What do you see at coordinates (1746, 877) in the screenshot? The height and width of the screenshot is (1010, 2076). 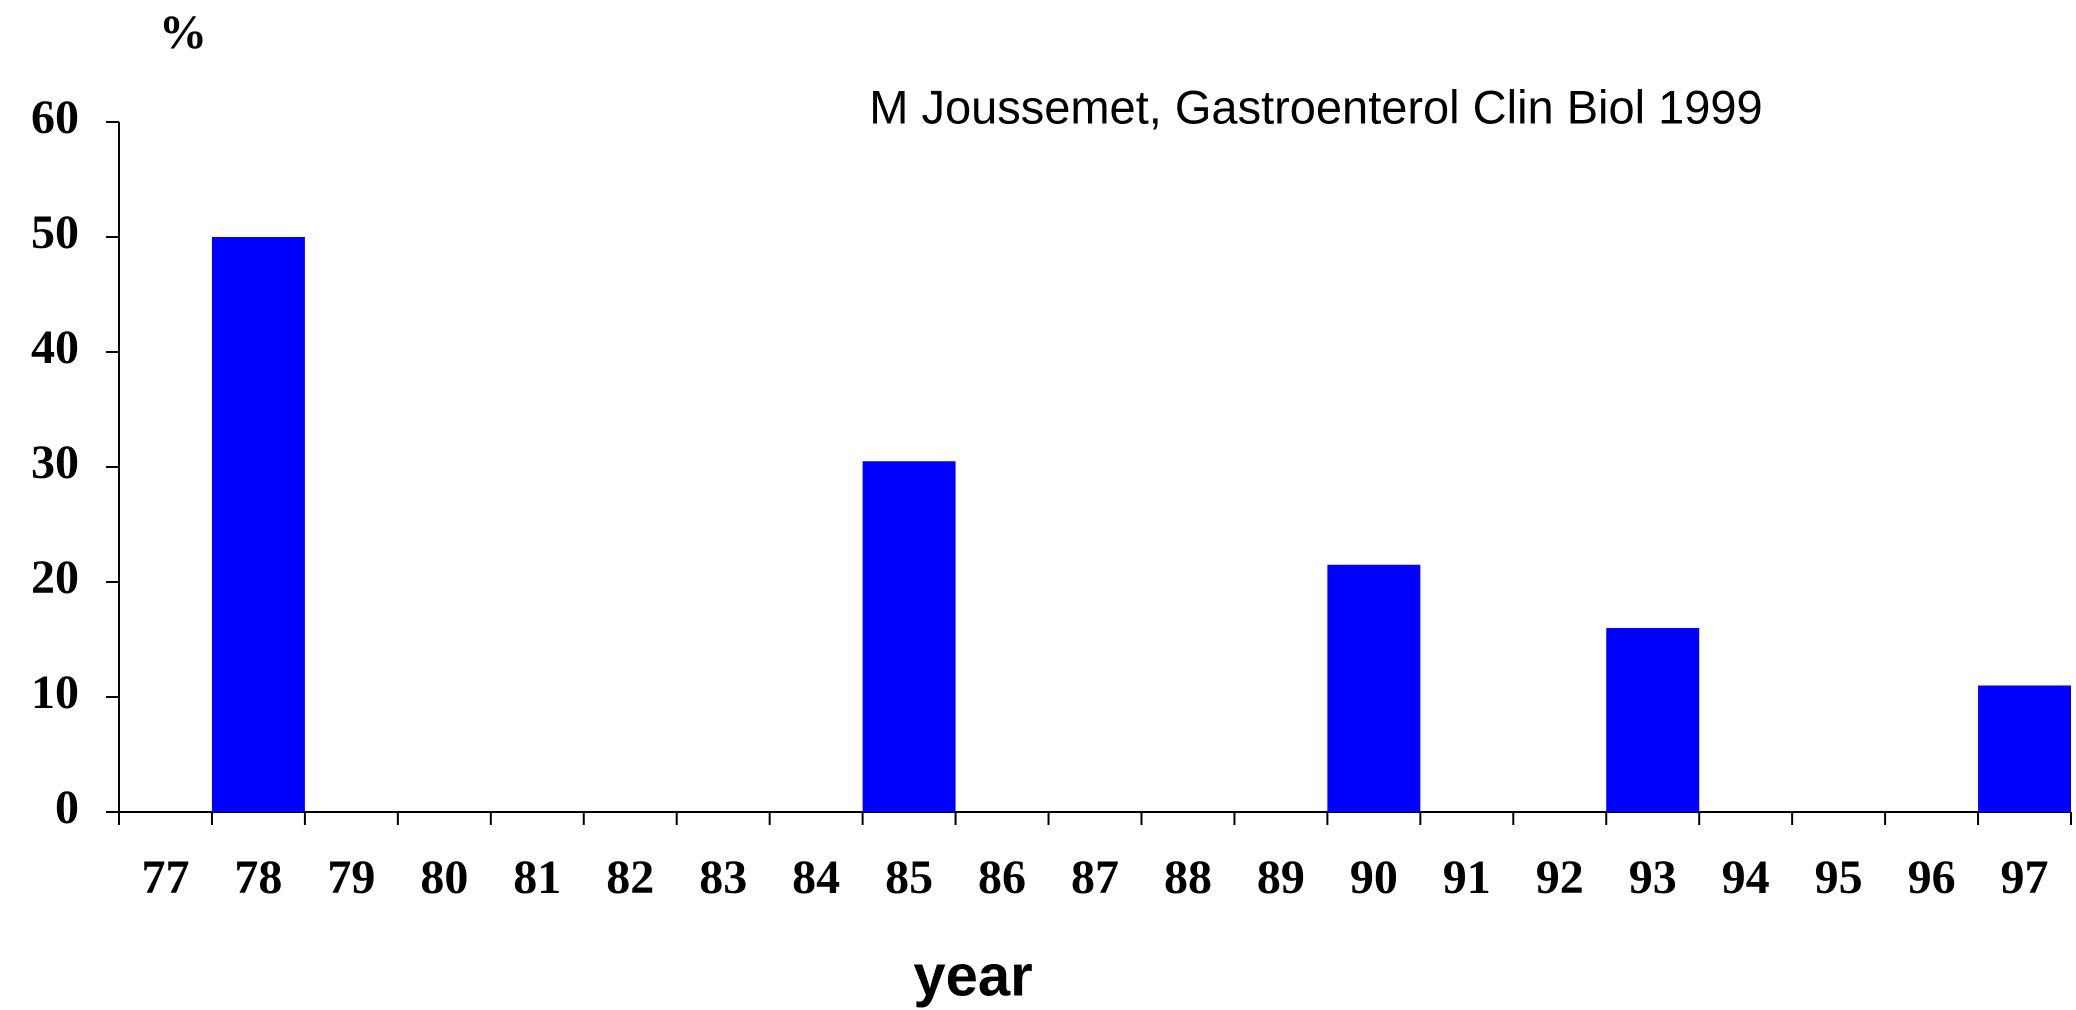 I see `x-tick-label: 94` at bounding box center [1746, 877].